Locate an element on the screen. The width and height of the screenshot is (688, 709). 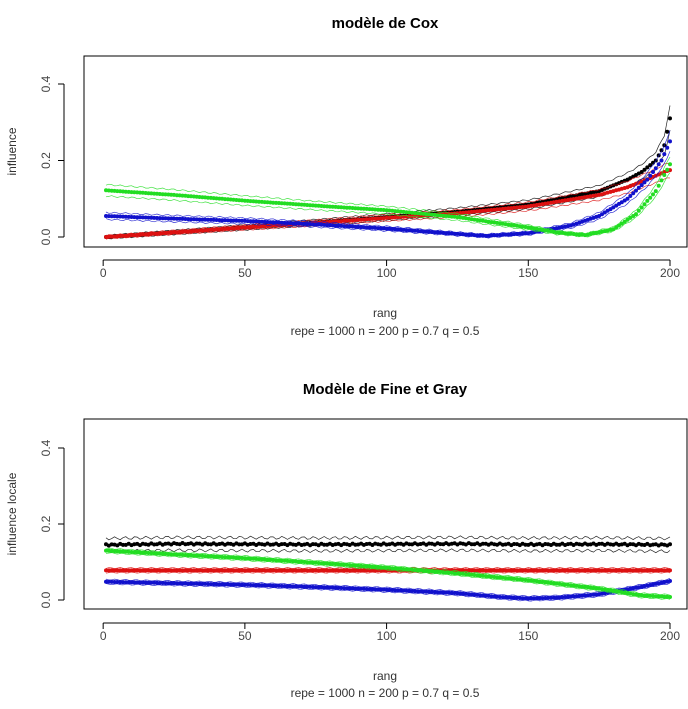
chart-title: Modèle de Fine et Gray is located at coordinates (385, 389).